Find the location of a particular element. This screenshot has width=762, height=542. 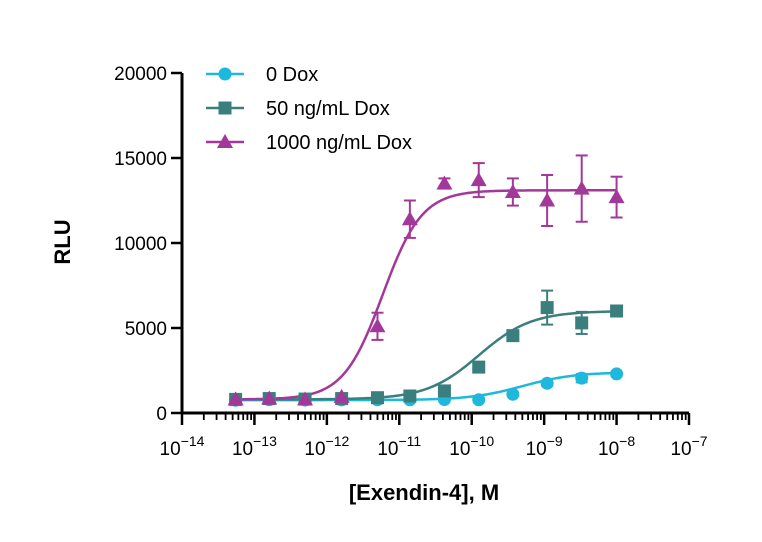

x-tick-label: 10⁻¹³ is located at coordinates (254, 446).